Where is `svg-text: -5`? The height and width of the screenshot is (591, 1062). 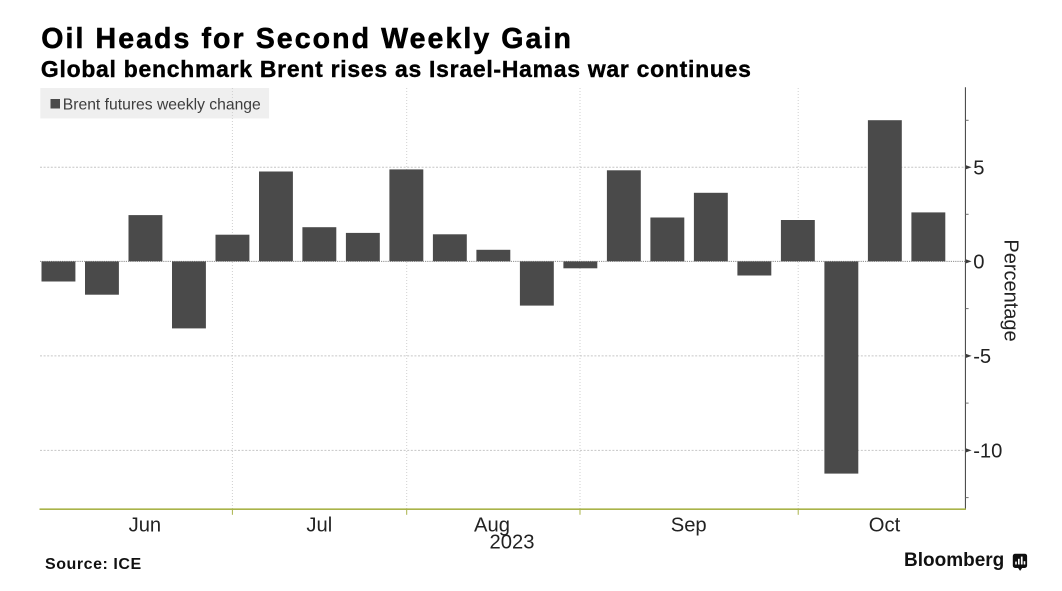 svg-text: -5 is located at coordinates (982, 357).